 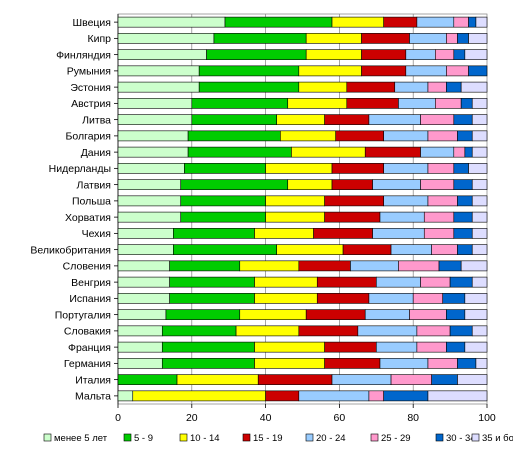 I want to click on legend-label: 5 - 9, so click(x=143, y=438).